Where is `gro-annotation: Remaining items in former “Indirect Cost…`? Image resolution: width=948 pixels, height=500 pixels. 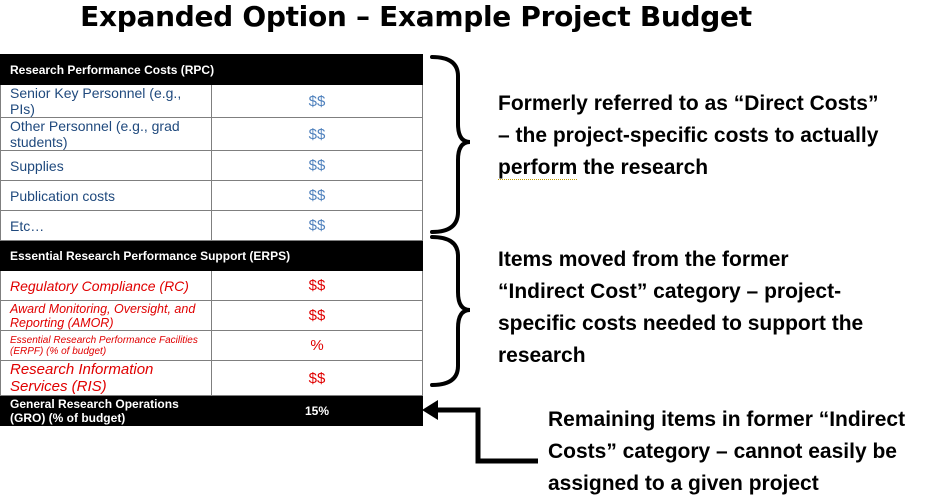
gro-annotation: Remaining items in former “Indirect Cost… is located at coordinates (747, 452).